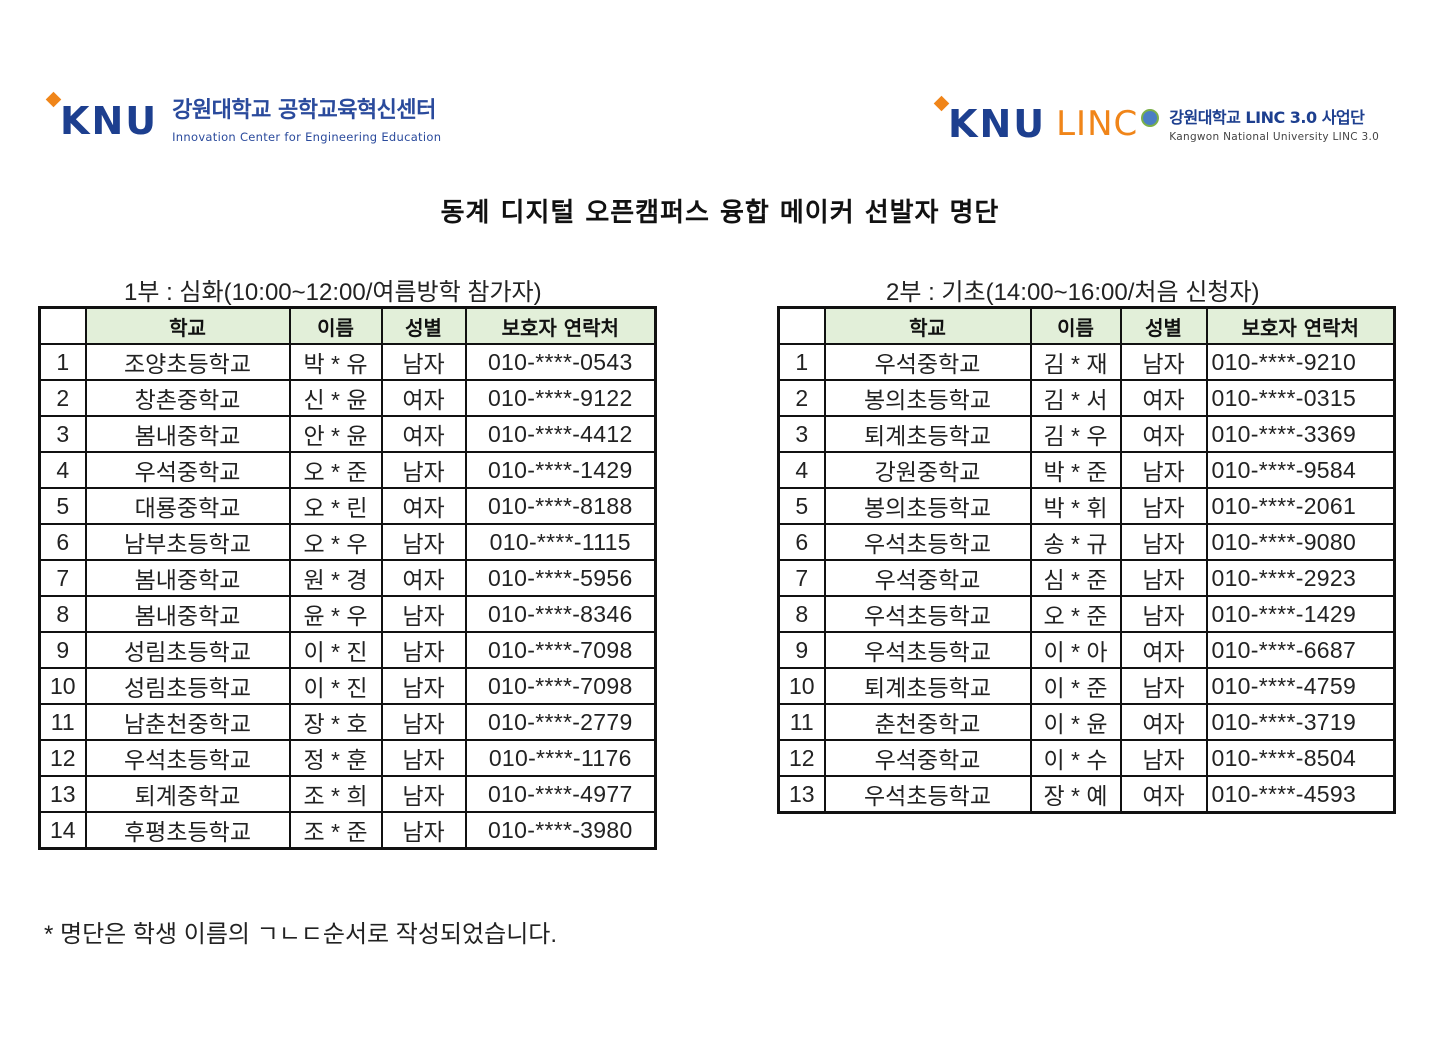 The width and height of the screenshot is (1440, 1044). Describe the element at coordinates (1300, 650) in the screenshot. I see `phone-cell: 010-****-6687` at that location.